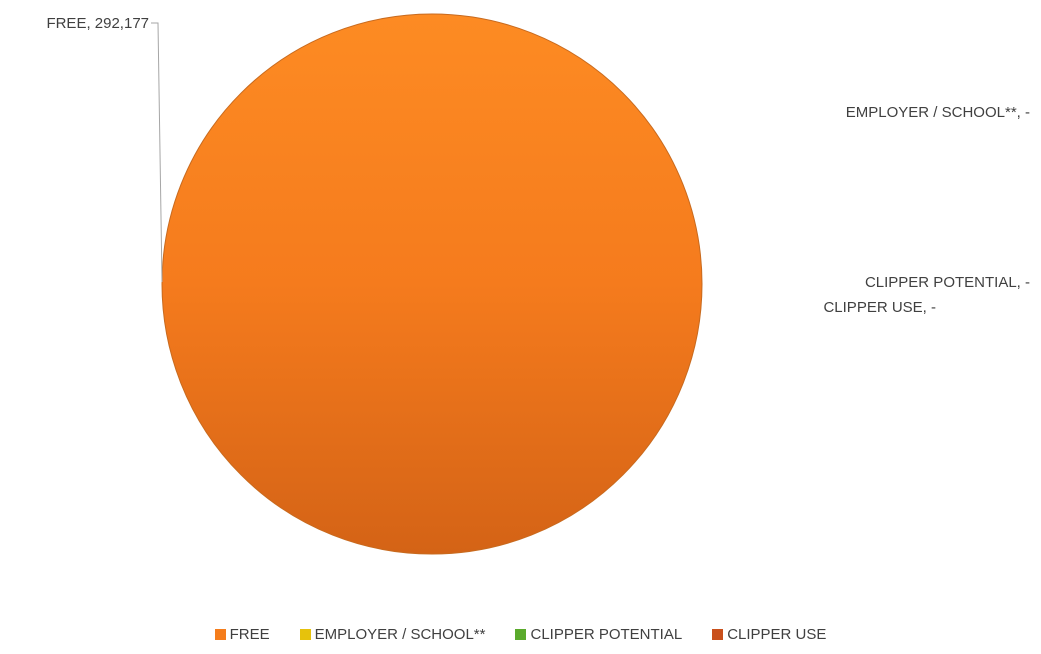 This screenshot has width=1041, height=654. Describe the element at coordinates (97, 23) in the screenshot. I see `data-label-free: FREE, 292,177` at that location.